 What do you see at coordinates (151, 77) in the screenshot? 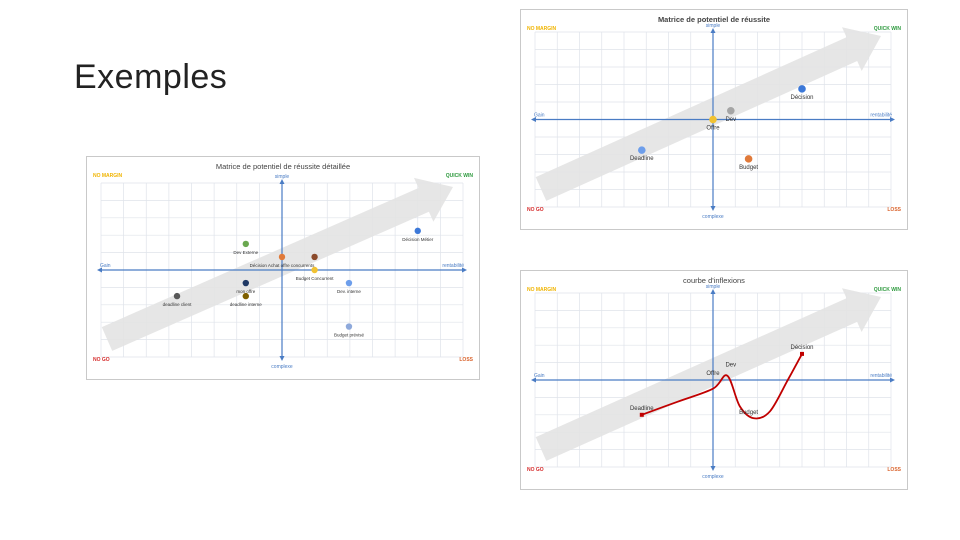
I see `slide-title: Exemples` at bounding box center [151, 77].